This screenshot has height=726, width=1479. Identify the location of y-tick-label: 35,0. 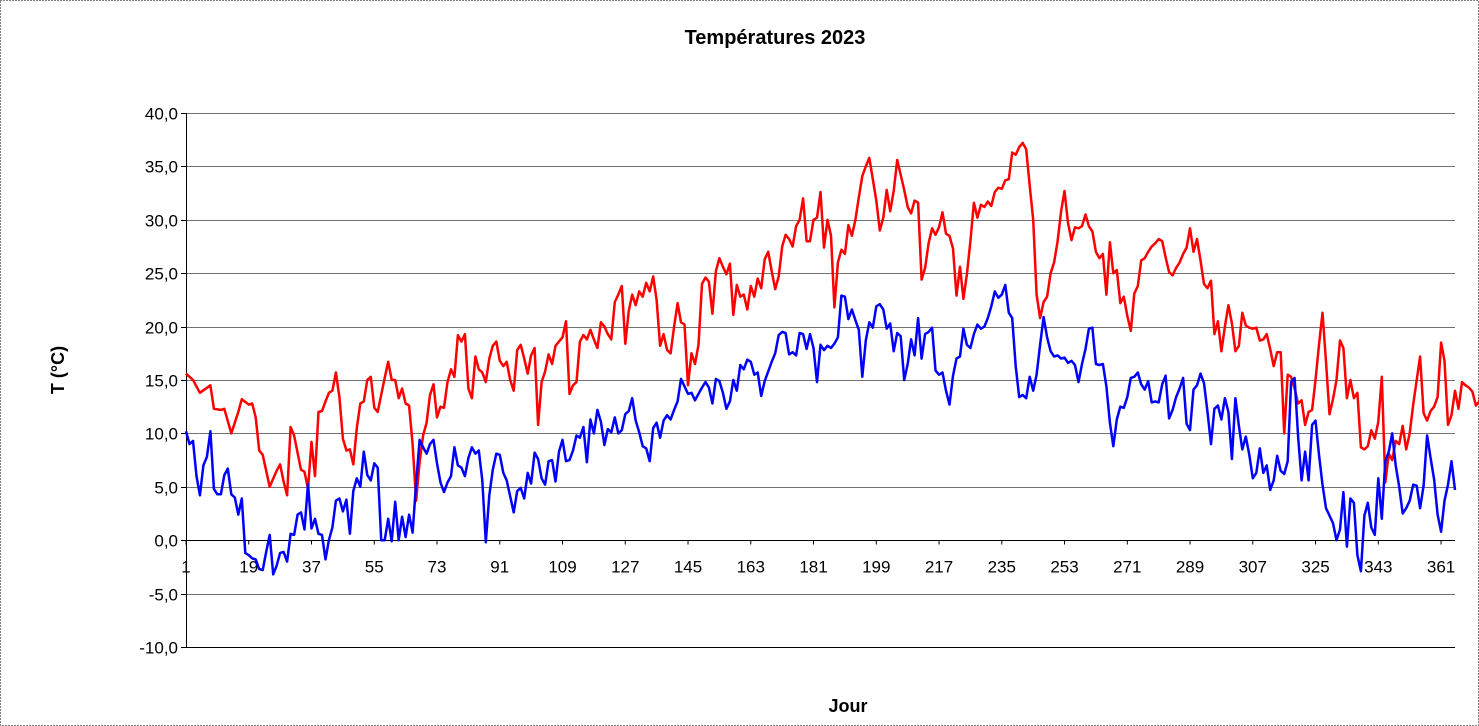
(161, 167).